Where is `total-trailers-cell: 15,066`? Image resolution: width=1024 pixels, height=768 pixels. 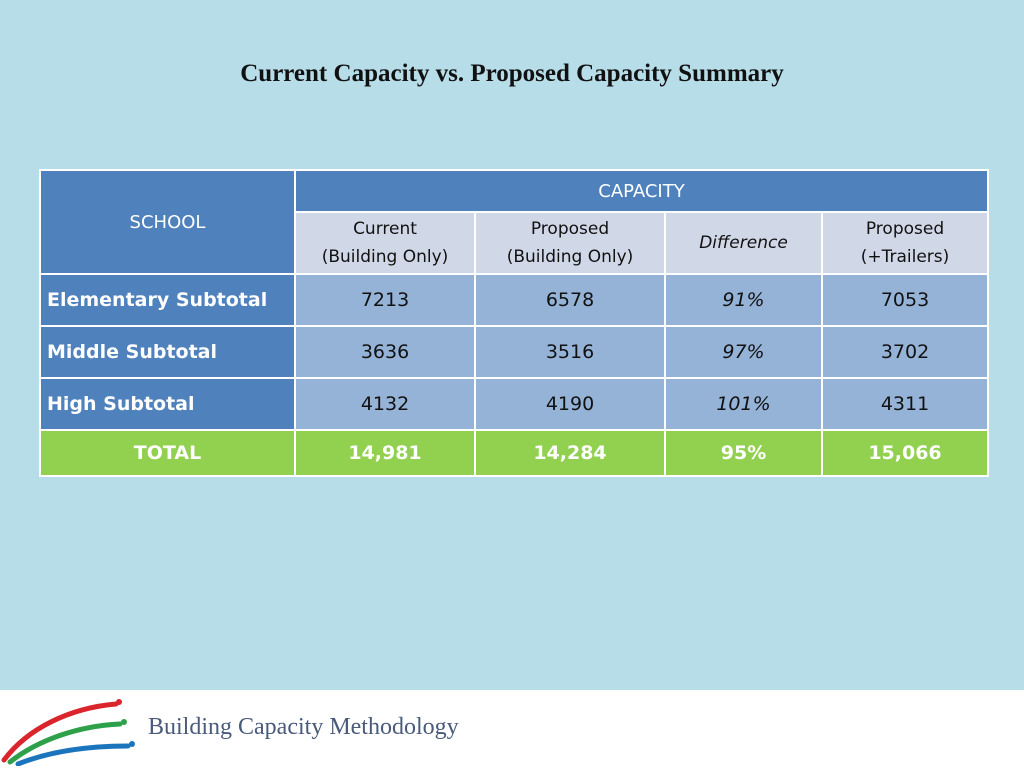 total-trailers-cell: 15,066 is located at coordinates (905, 453).